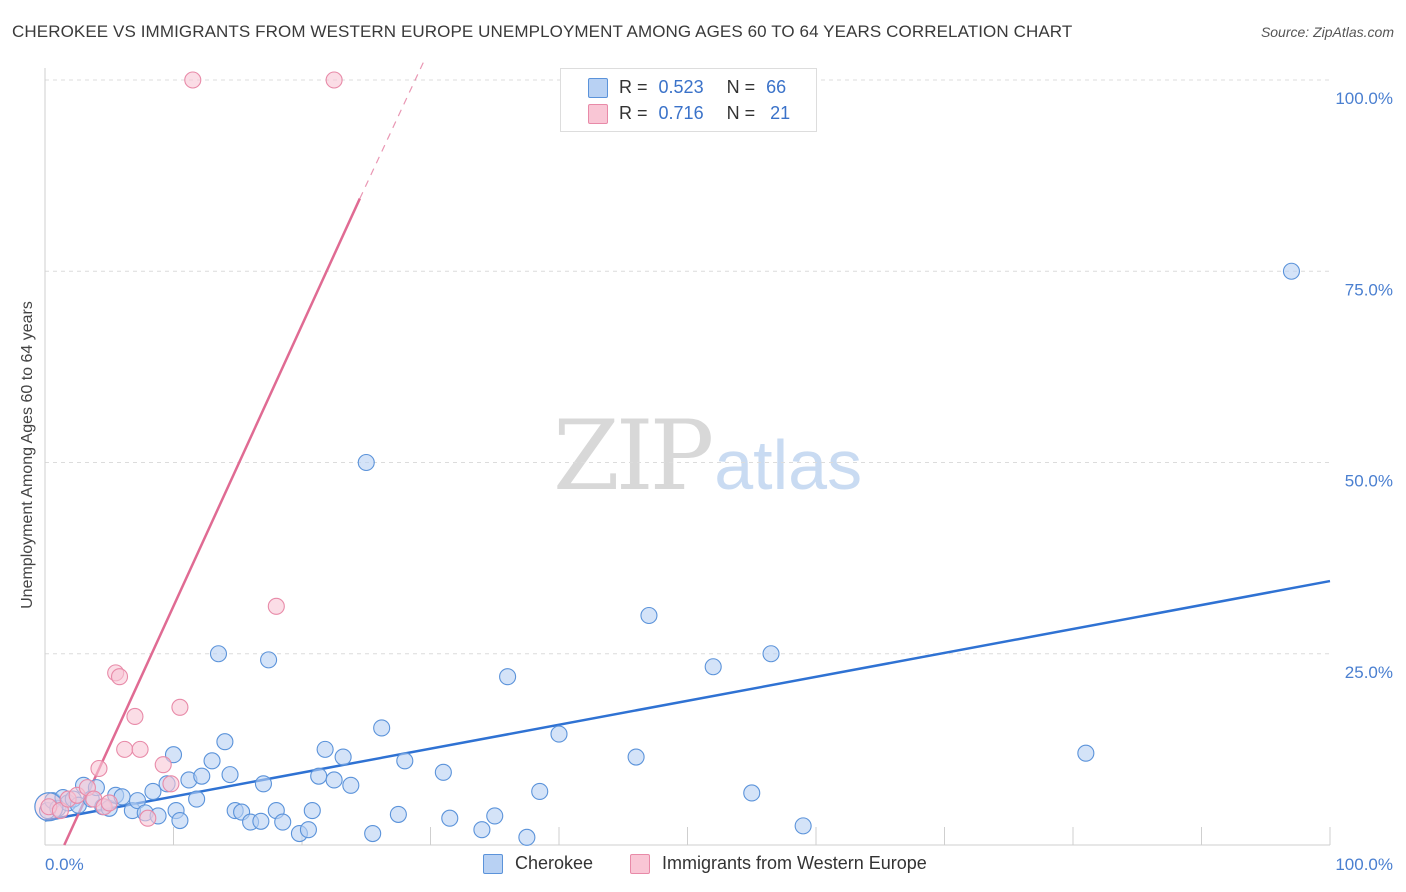 Image resolution: width=1406 pixels, height=892 pixels. What do you see at coordinates (1369, 289) in the screenshot?
I see `y-tick-label: 75.0%` at bounding box center [1369, 289].